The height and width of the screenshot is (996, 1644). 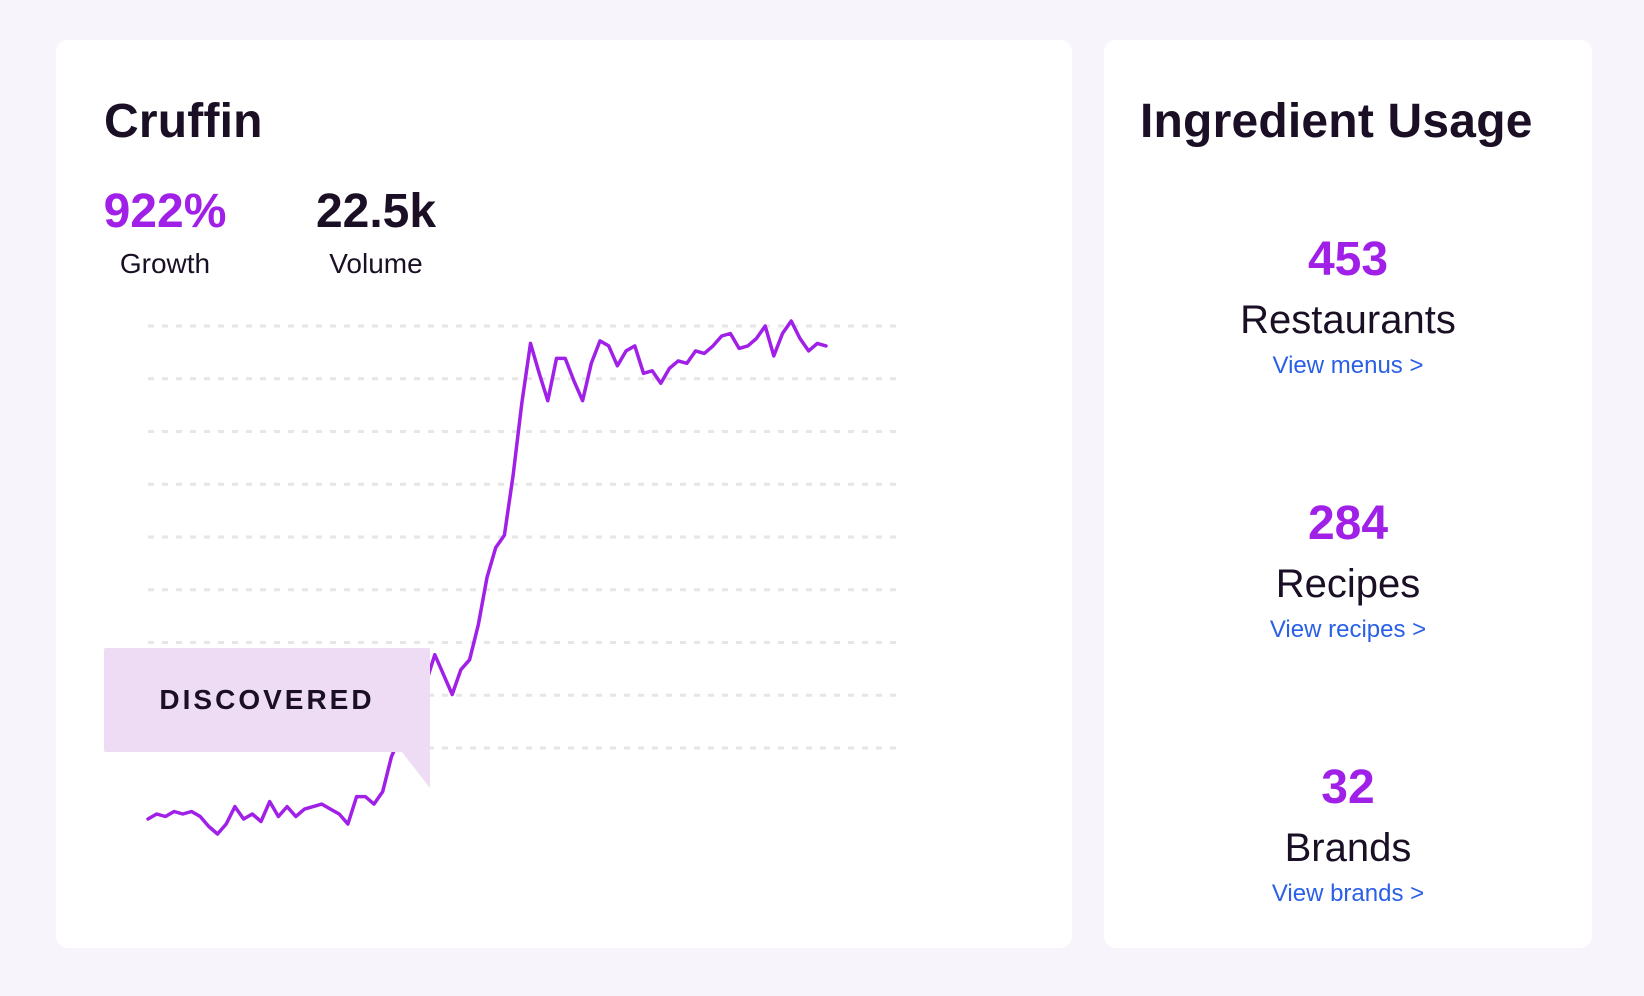 I want to click on usage-title: Ingredient Usage, so click(x=1336, y=121).